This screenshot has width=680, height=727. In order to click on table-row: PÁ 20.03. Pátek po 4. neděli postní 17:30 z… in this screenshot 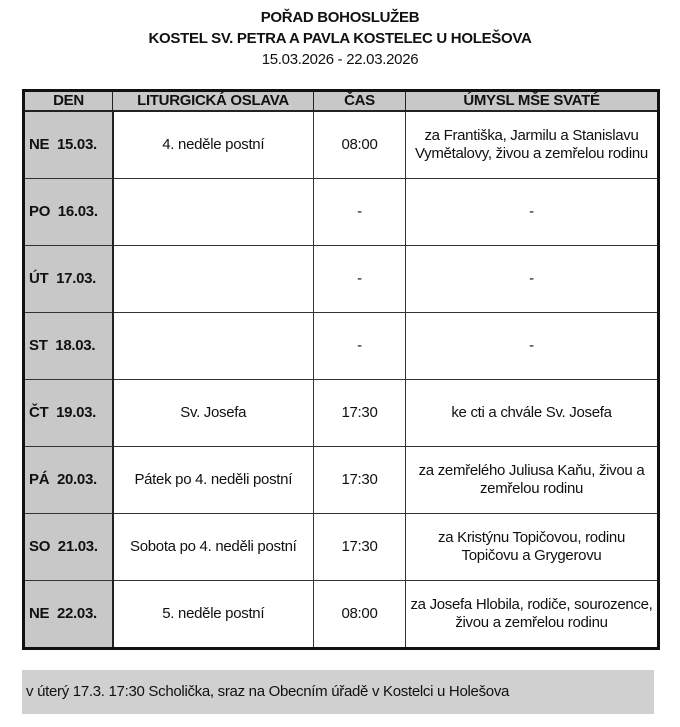, I will do `click(341, 480)`.